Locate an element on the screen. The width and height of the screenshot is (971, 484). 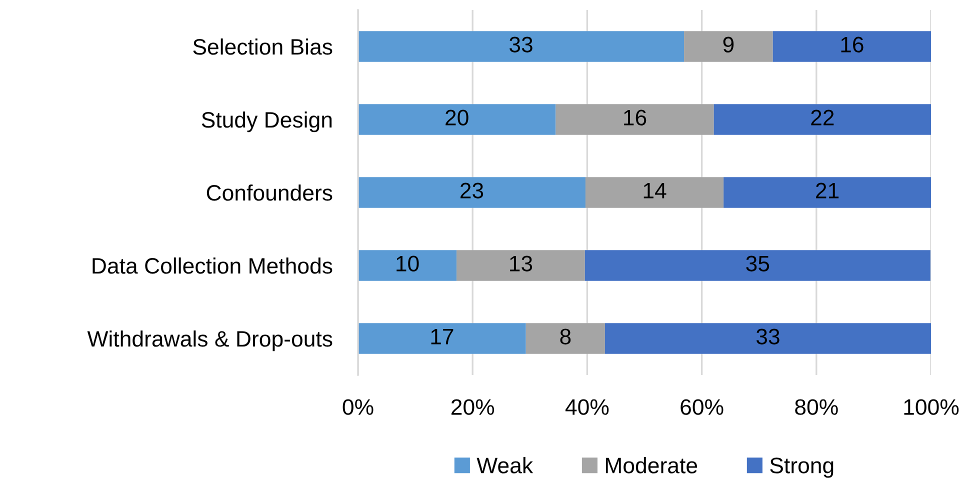
annotation: 14 is located at coordinates (655, 190).